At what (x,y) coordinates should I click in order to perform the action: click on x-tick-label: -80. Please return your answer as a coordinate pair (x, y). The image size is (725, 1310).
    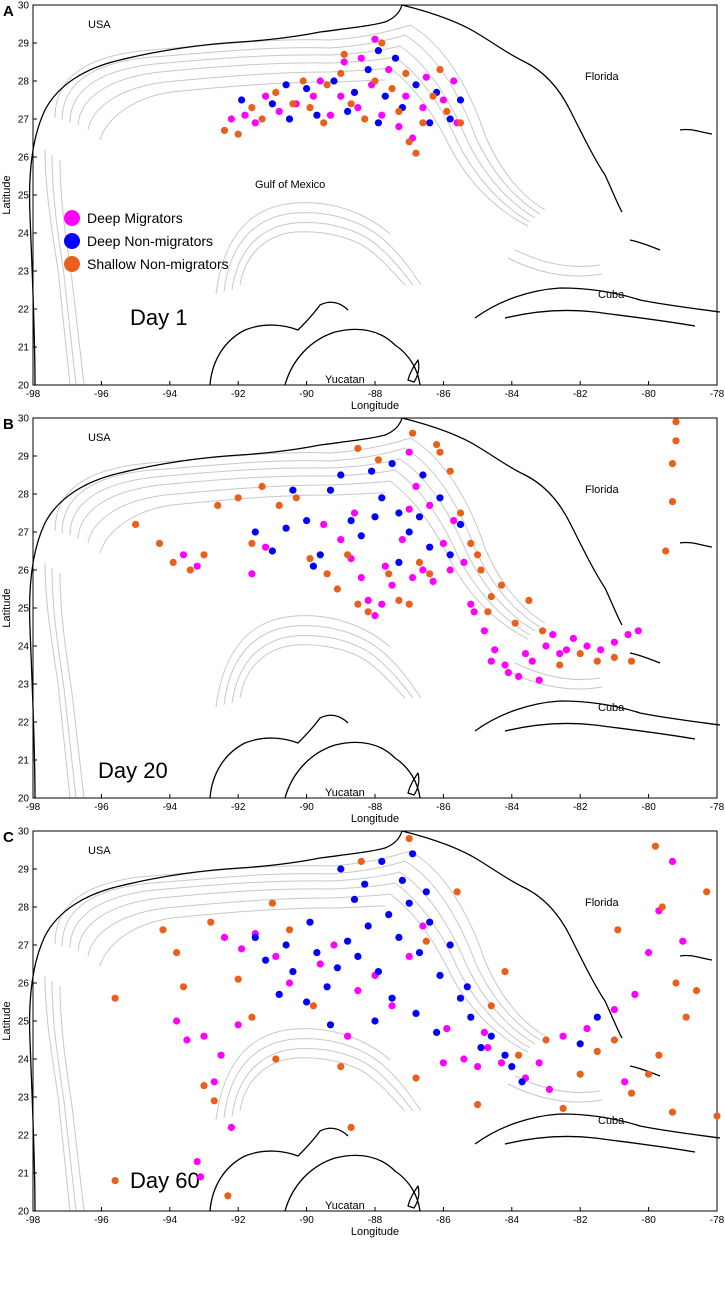
    Looking at the image, I should click on (648, 807).